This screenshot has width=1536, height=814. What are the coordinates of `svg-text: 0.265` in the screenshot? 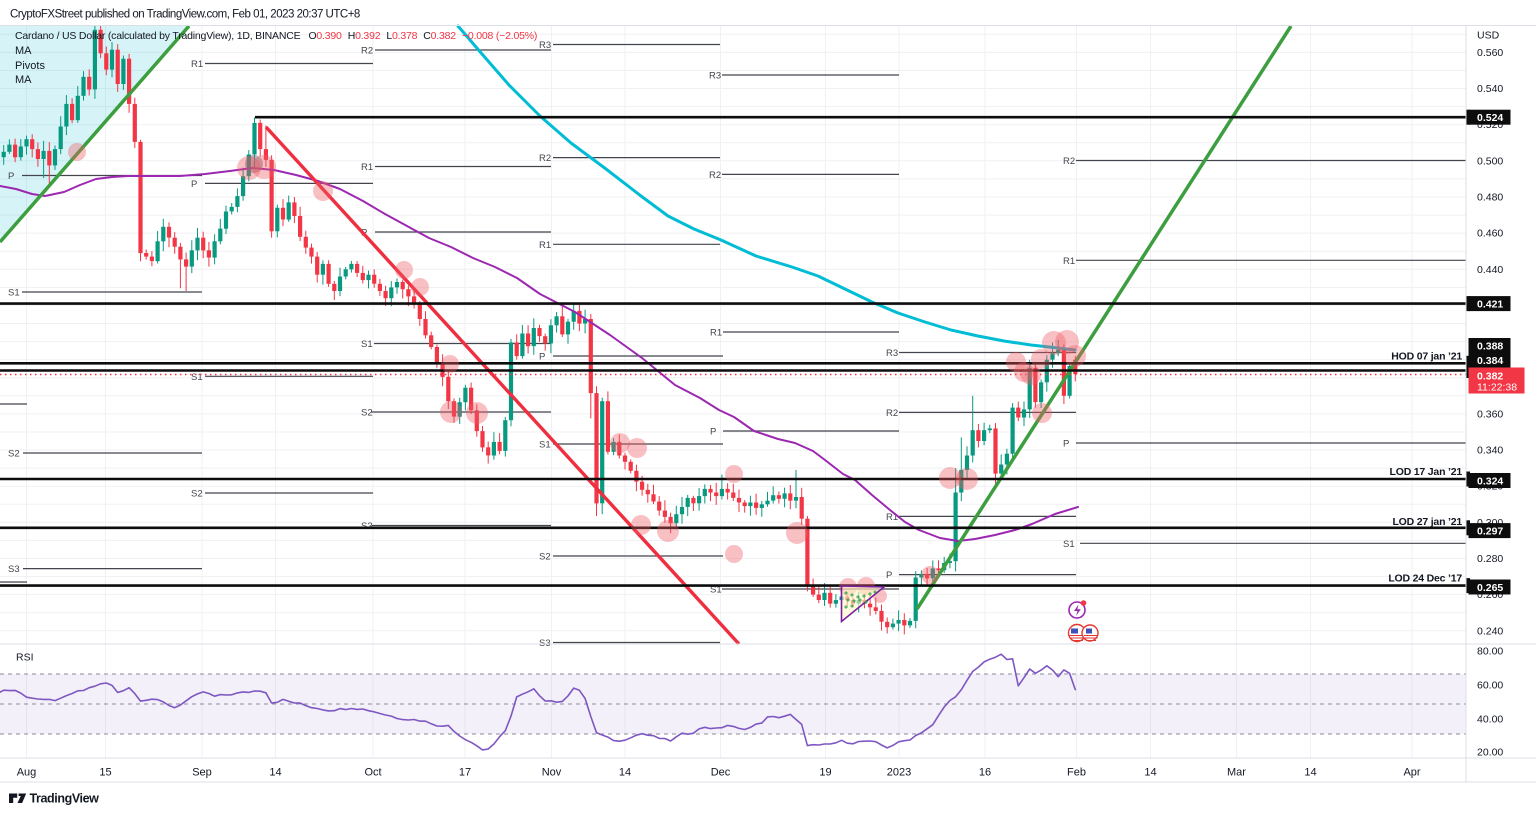 It's located at (1490, 588).